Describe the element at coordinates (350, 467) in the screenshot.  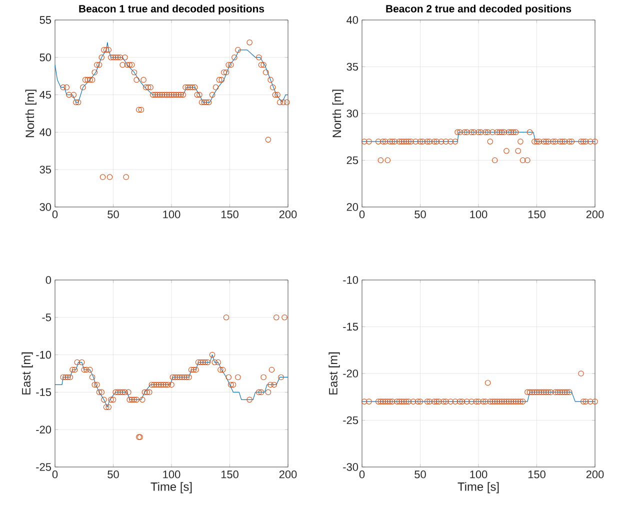
I see `y-tick-label: -30` at that location.